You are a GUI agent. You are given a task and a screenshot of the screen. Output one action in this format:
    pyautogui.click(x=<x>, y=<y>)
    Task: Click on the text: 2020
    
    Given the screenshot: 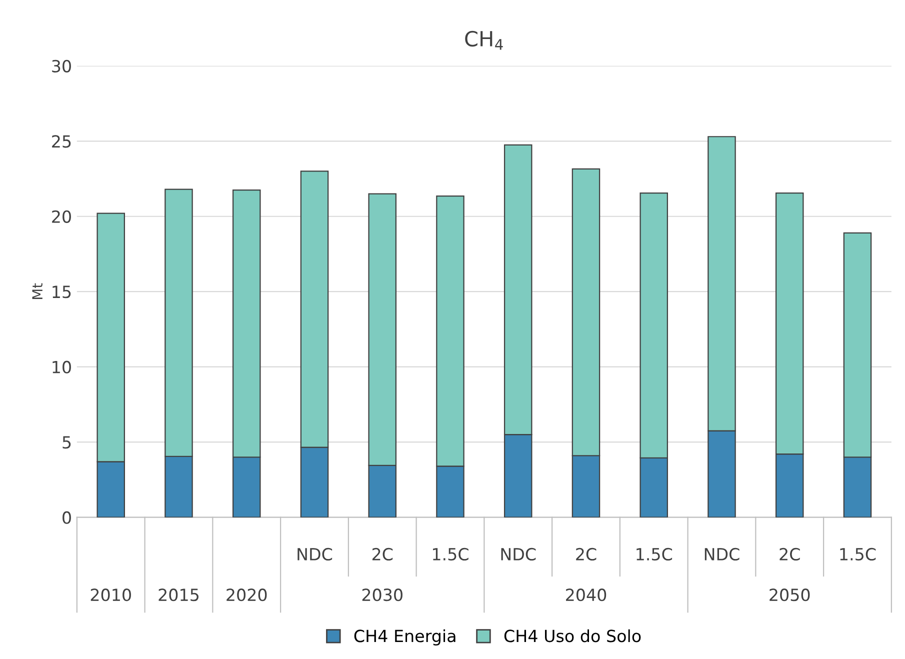 What is the action you would take?
    pyautogui.click(x=246, y=595)
    